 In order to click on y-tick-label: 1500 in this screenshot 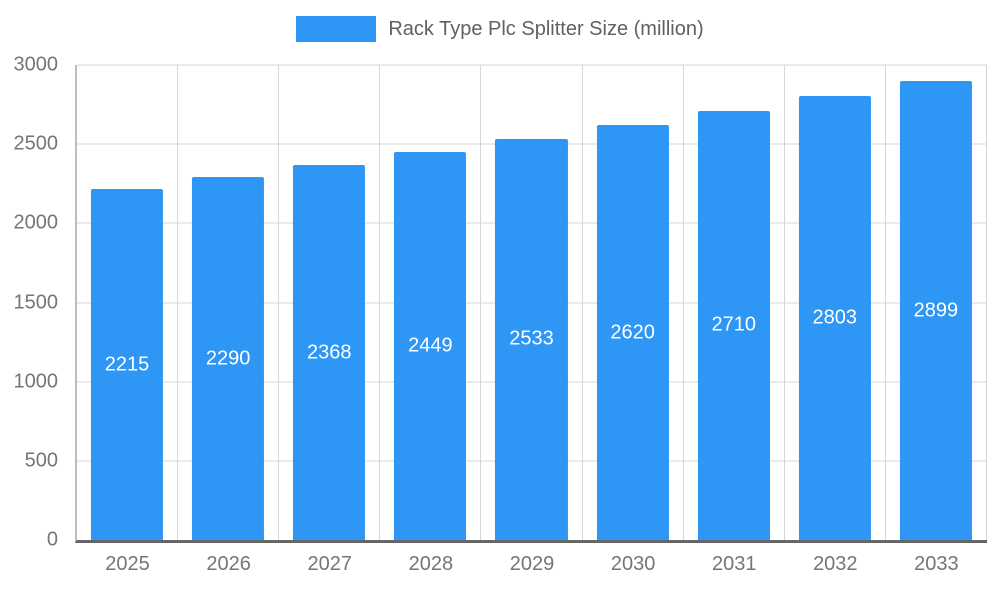, I will do `click(36, 302)`.